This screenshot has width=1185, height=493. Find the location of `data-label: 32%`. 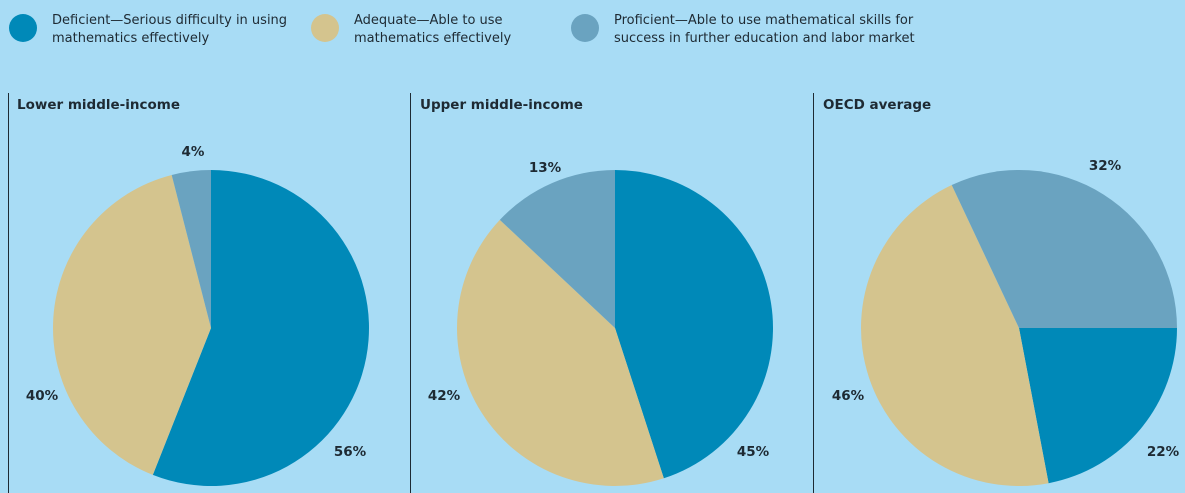

data-label: 32% is located at coordinates (1105, 166).